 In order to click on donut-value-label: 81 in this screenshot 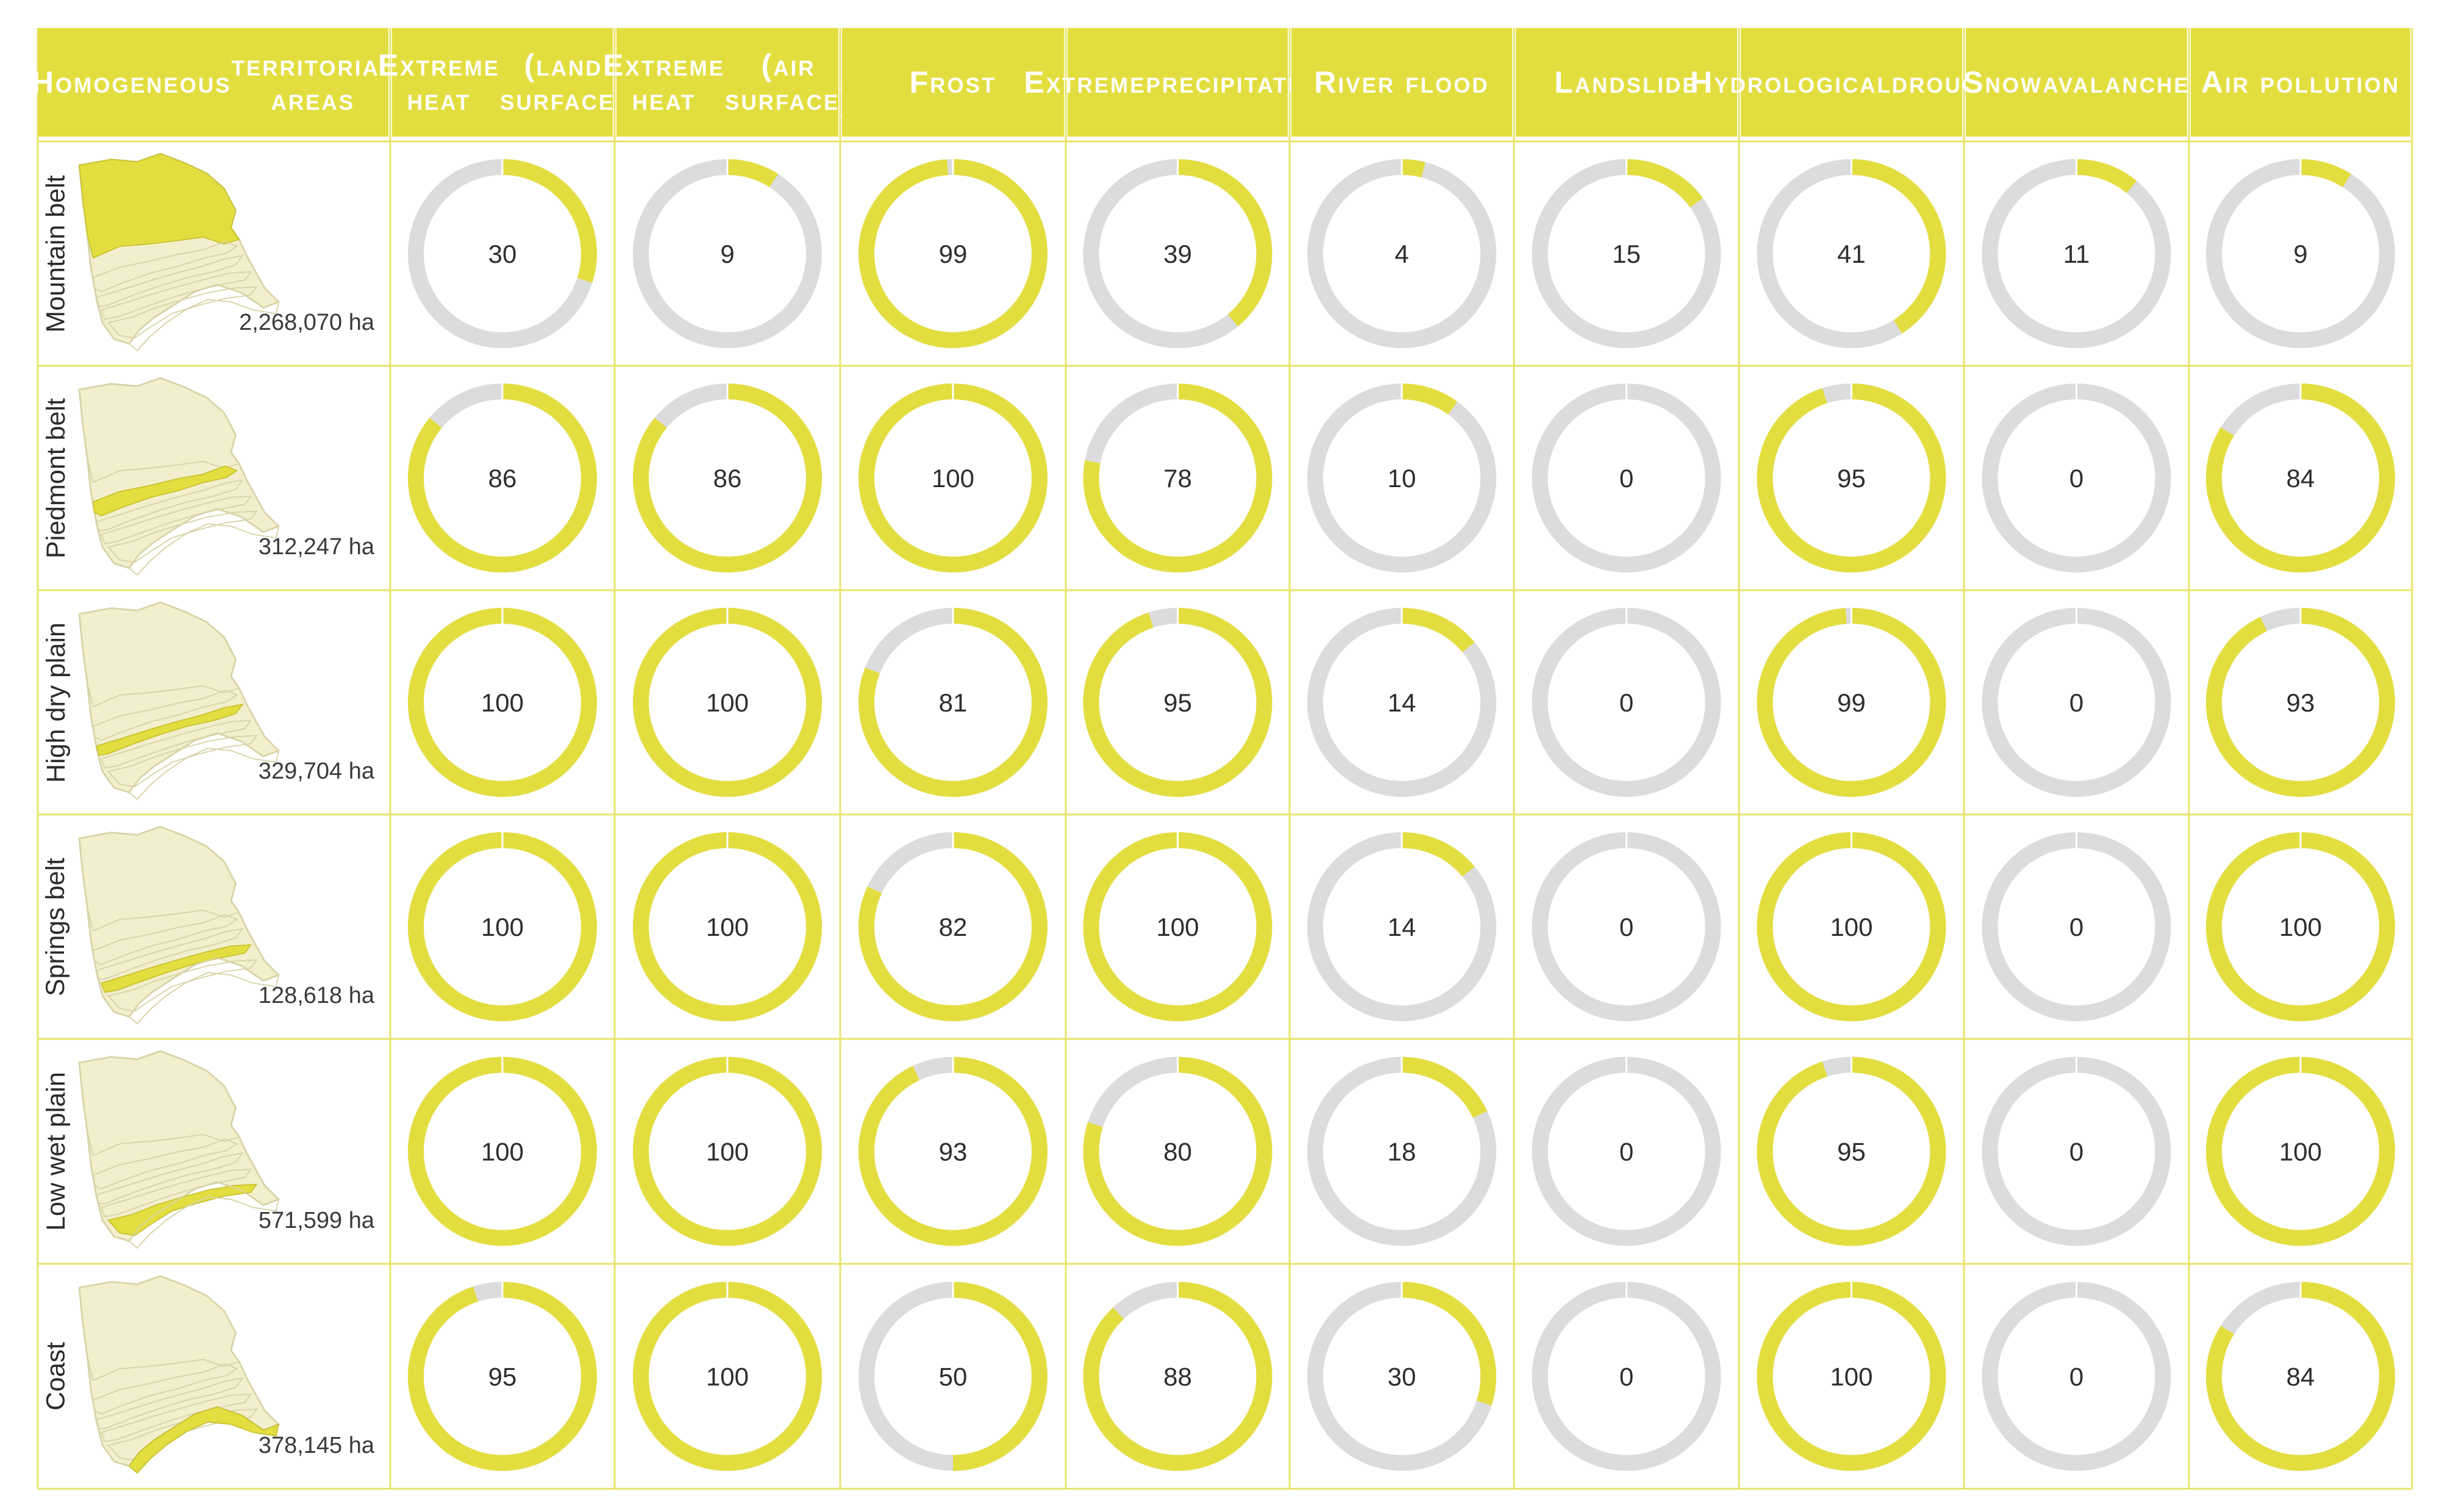, I will do `click(953, 702)`.